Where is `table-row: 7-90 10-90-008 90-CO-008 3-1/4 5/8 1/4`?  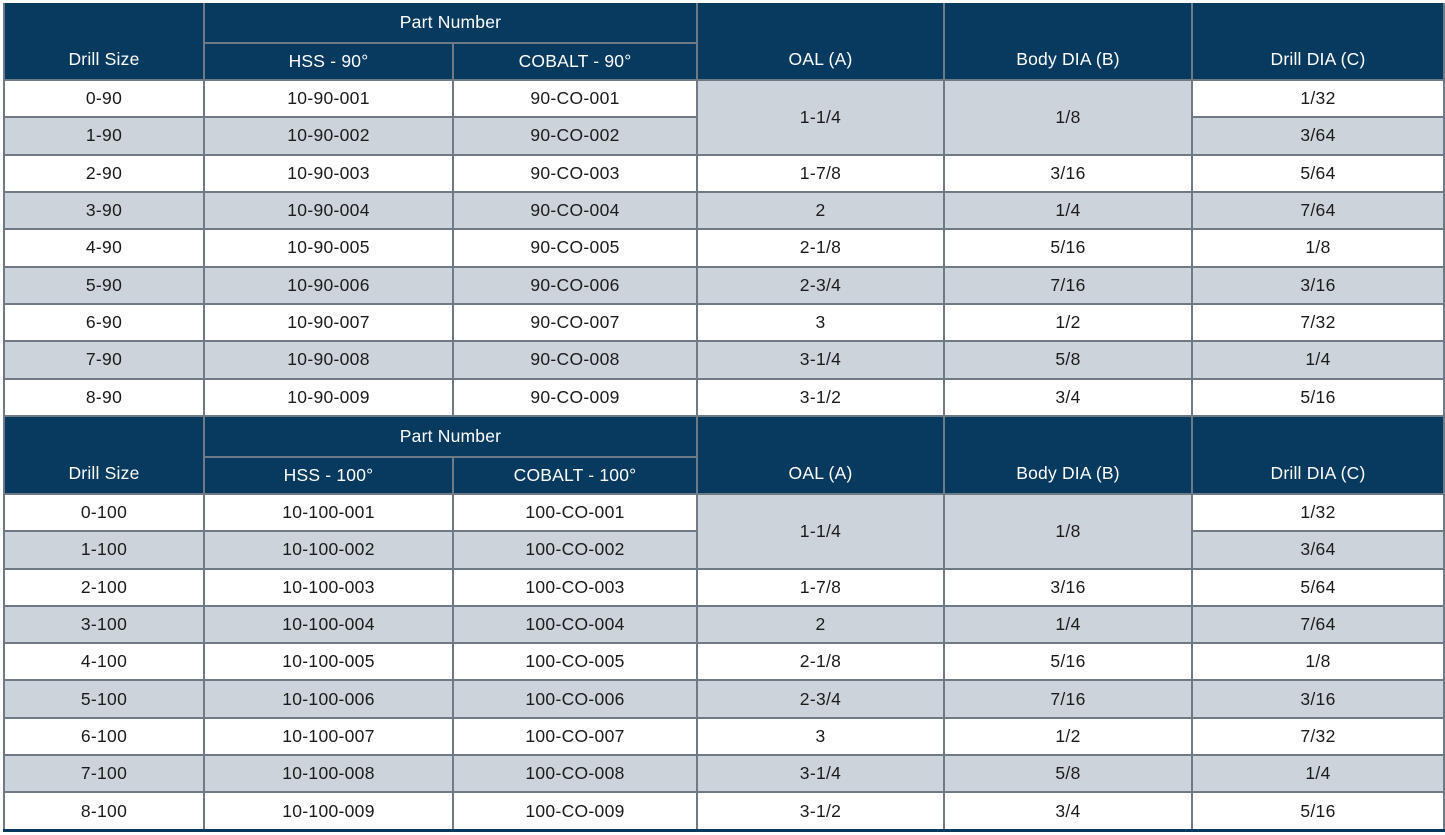
table-row: 7-90 10-90-008 90-CO-008 3-1/4 5/8 1/4 is located at coordinates (724, 360).